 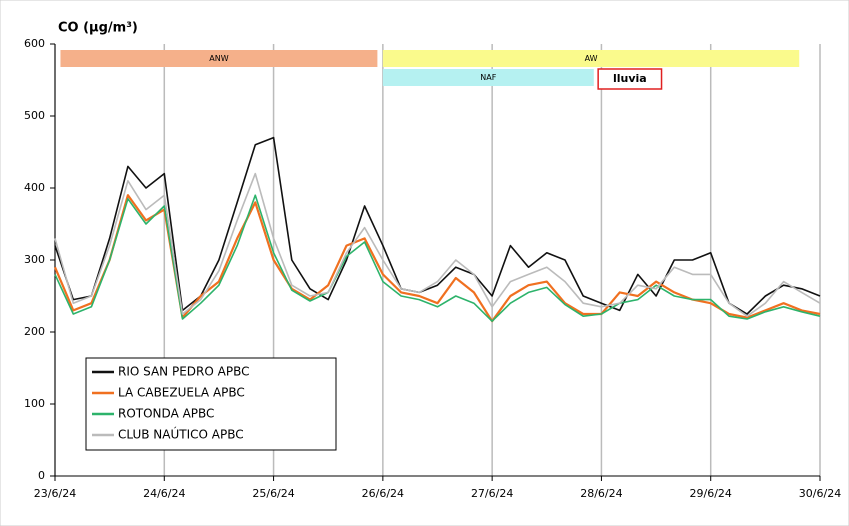 I want to click on y-tick-label: 600, so click(x=34, y=43).